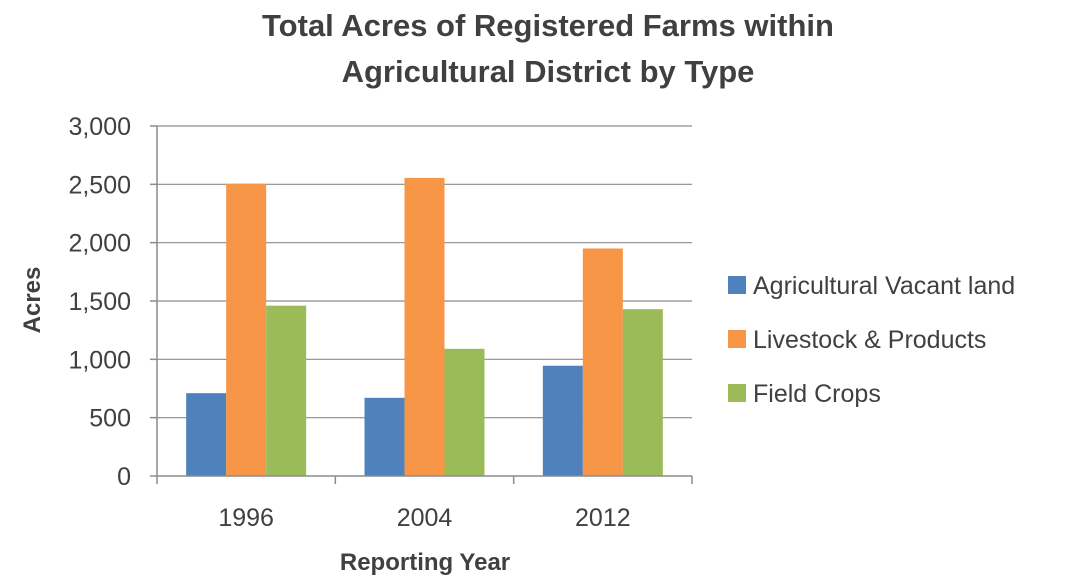 This screenshot has width=1065, height=579. Describe the element at coordinates (603, 518) in the screenshot. I see `x-tick-label: 2012` at that location.